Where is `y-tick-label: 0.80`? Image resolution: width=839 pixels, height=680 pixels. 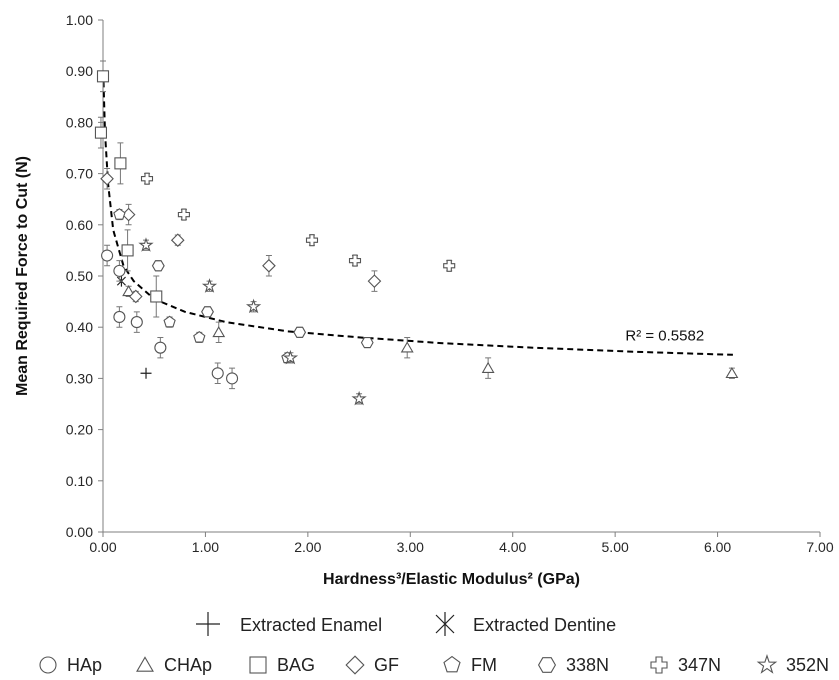
y-tick-label: 0.80 is located at coordinates (79, 122).